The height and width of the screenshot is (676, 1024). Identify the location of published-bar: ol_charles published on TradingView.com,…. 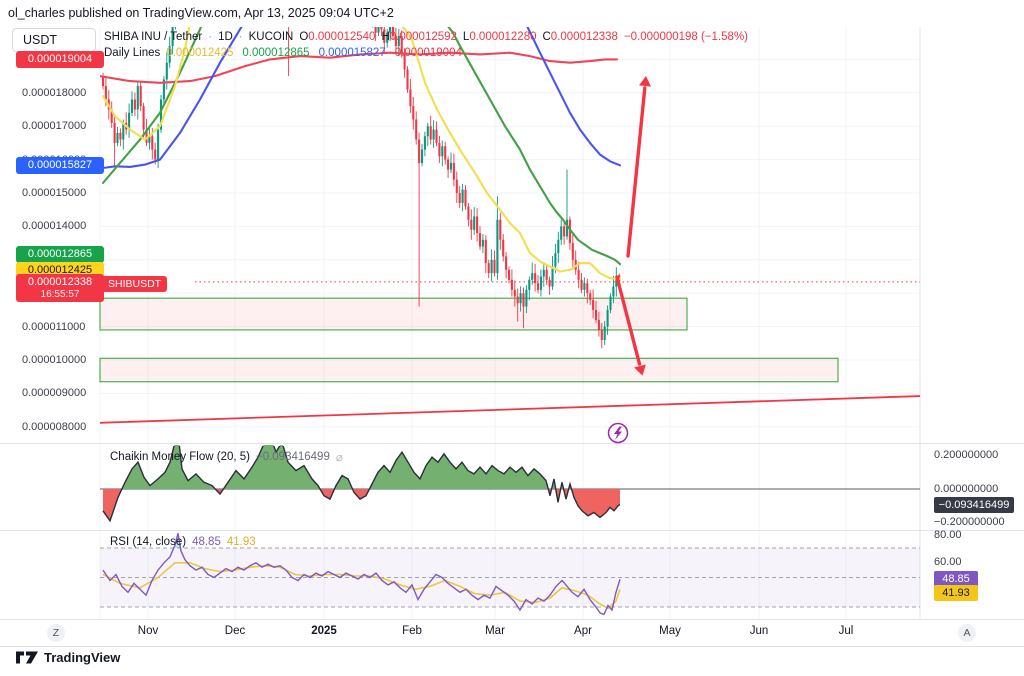
(512, 12).